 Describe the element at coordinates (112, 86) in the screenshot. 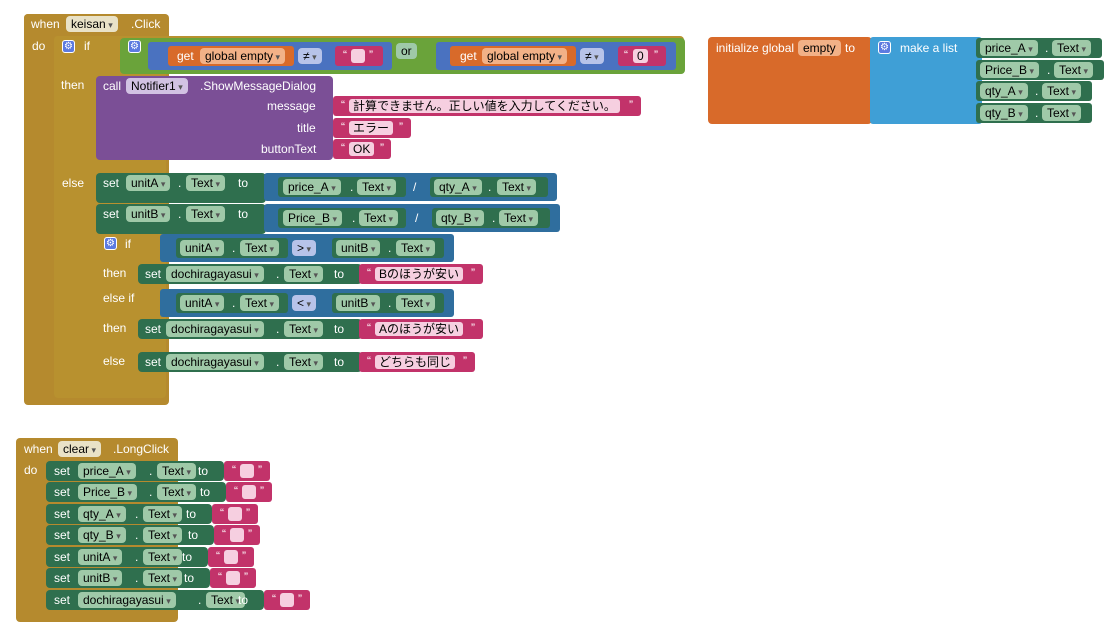

I see `call-label: call` at that location.